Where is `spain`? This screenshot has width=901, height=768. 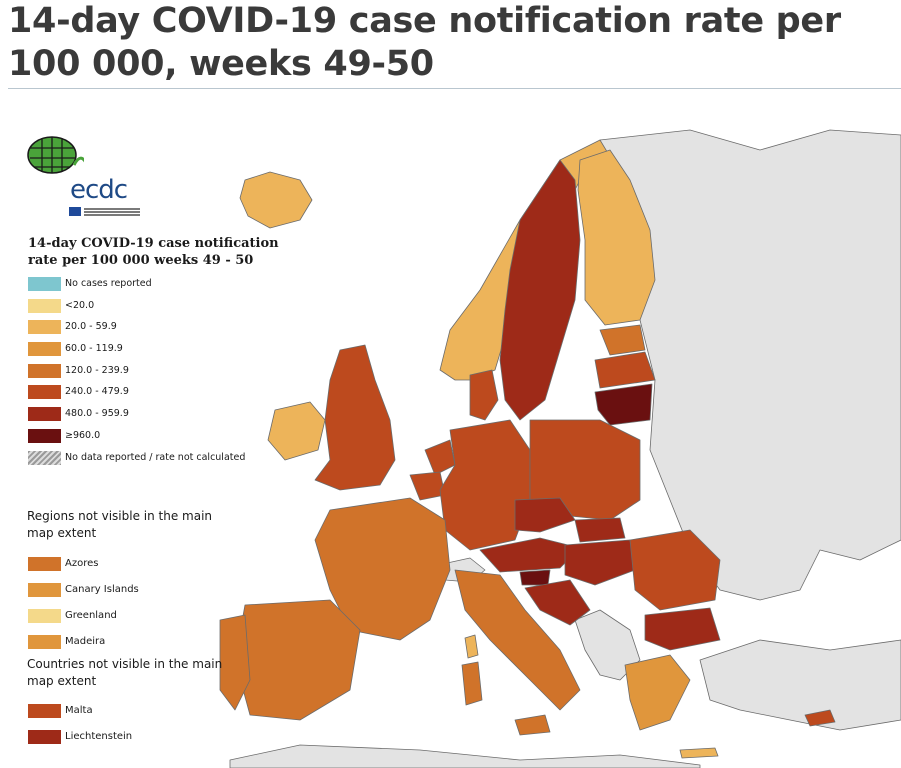
spain is located at coordinates (297, 660).